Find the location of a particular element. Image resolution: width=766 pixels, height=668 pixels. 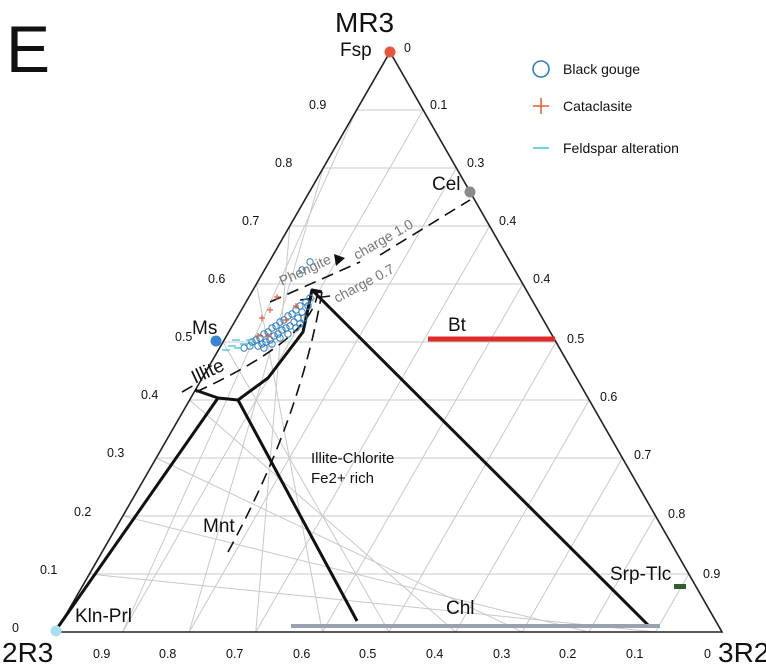

label-cel: Cel is located at coordinates (446, 184).